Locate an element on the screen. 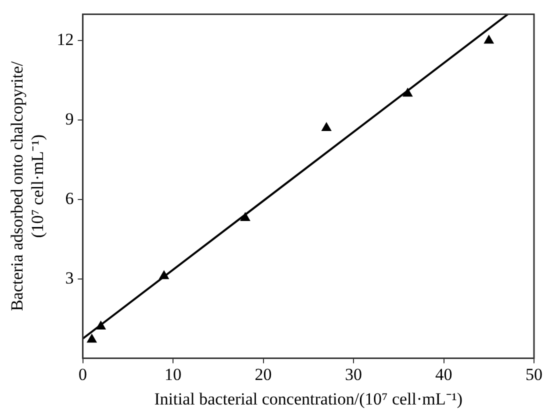 The image size is (546, 414). x-axis-title: Initial bacterial concentration/(10⁷ cell·mL⁻¹) is located at coordinates (308, 398).